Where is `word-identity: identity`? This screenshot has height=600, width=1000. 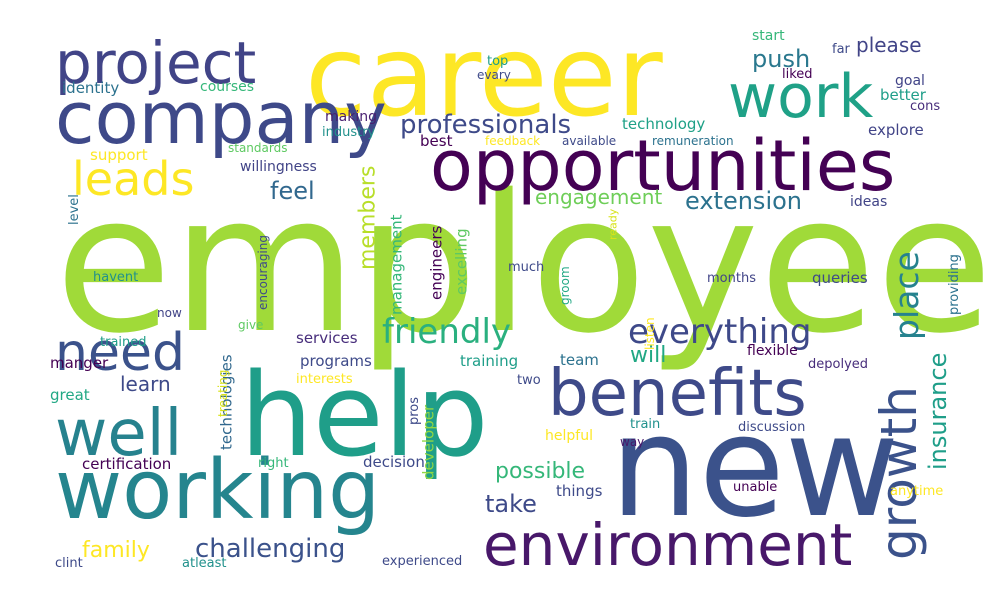
word-identity: identity is located at coordinates (90, 88).